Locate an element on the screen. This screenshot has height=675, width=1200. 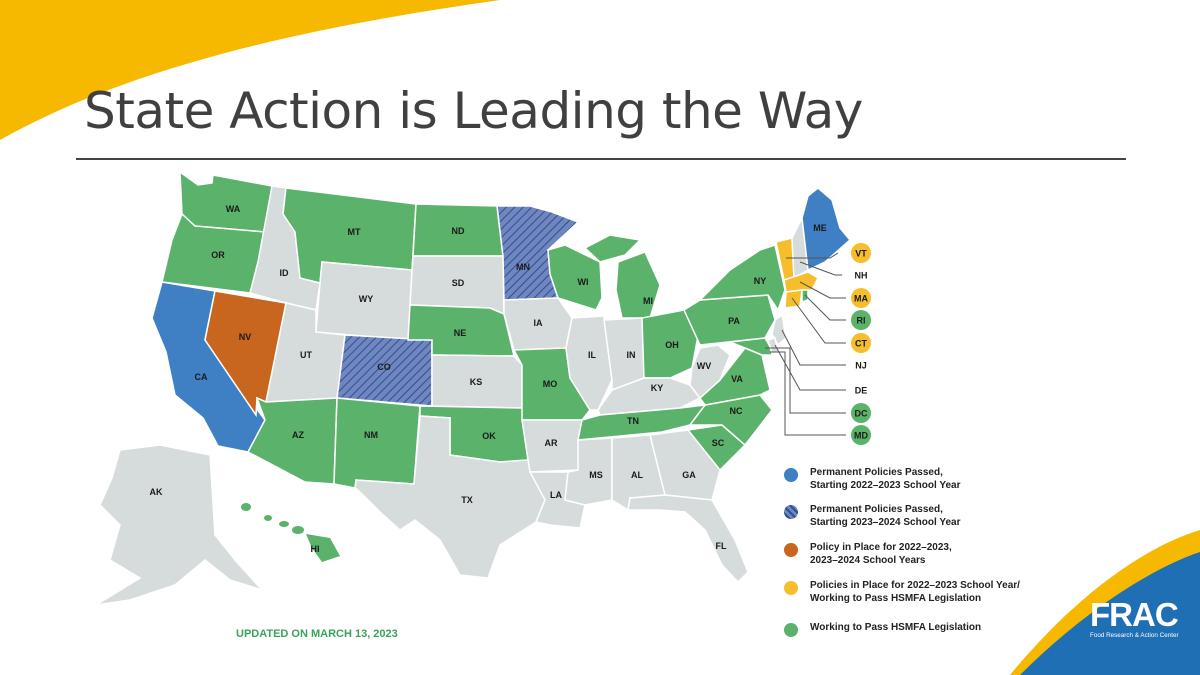
callout-badge-CT is located at coordinates (861, 343).